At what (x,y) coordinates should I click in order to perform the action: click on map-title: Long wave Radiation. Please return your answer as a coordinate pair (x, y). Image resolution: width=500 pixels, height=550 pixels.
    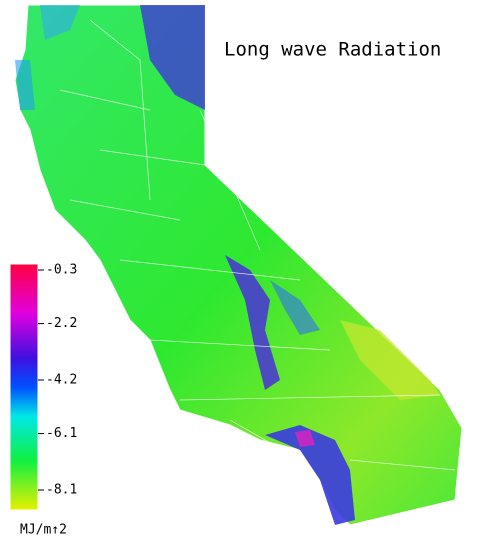
    Looking at the image, I should click on (332, 50).